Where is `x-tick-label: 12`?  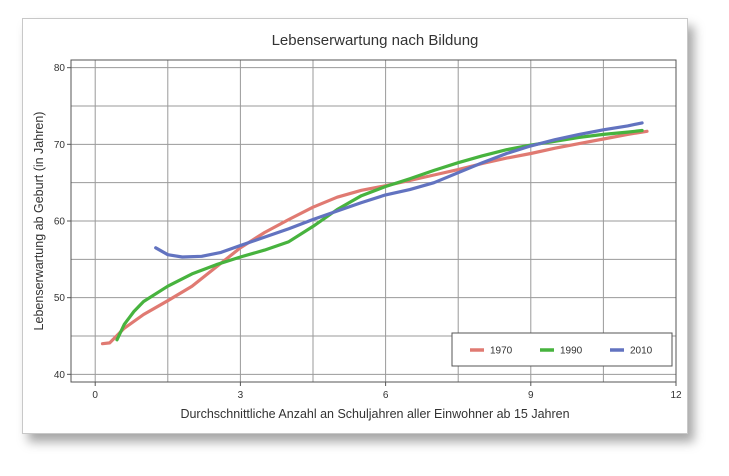
x-tick-label: 12 is located at coordinates (676, 395).